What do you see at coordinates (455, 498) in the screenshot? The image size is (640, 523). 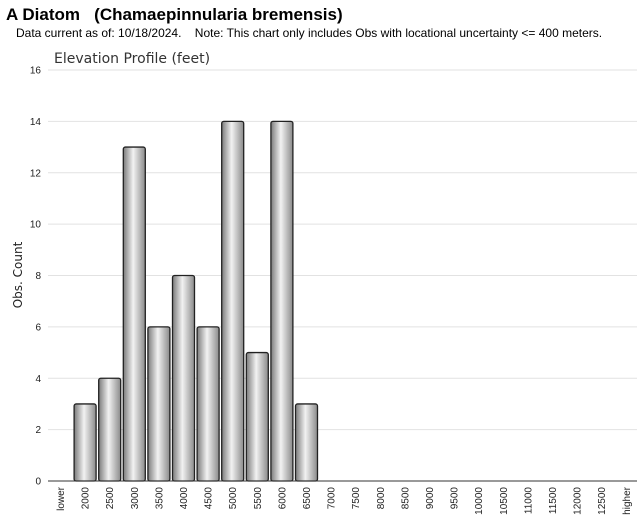 I see `x-tick-label: 9500` at bounding box center [455, 498].